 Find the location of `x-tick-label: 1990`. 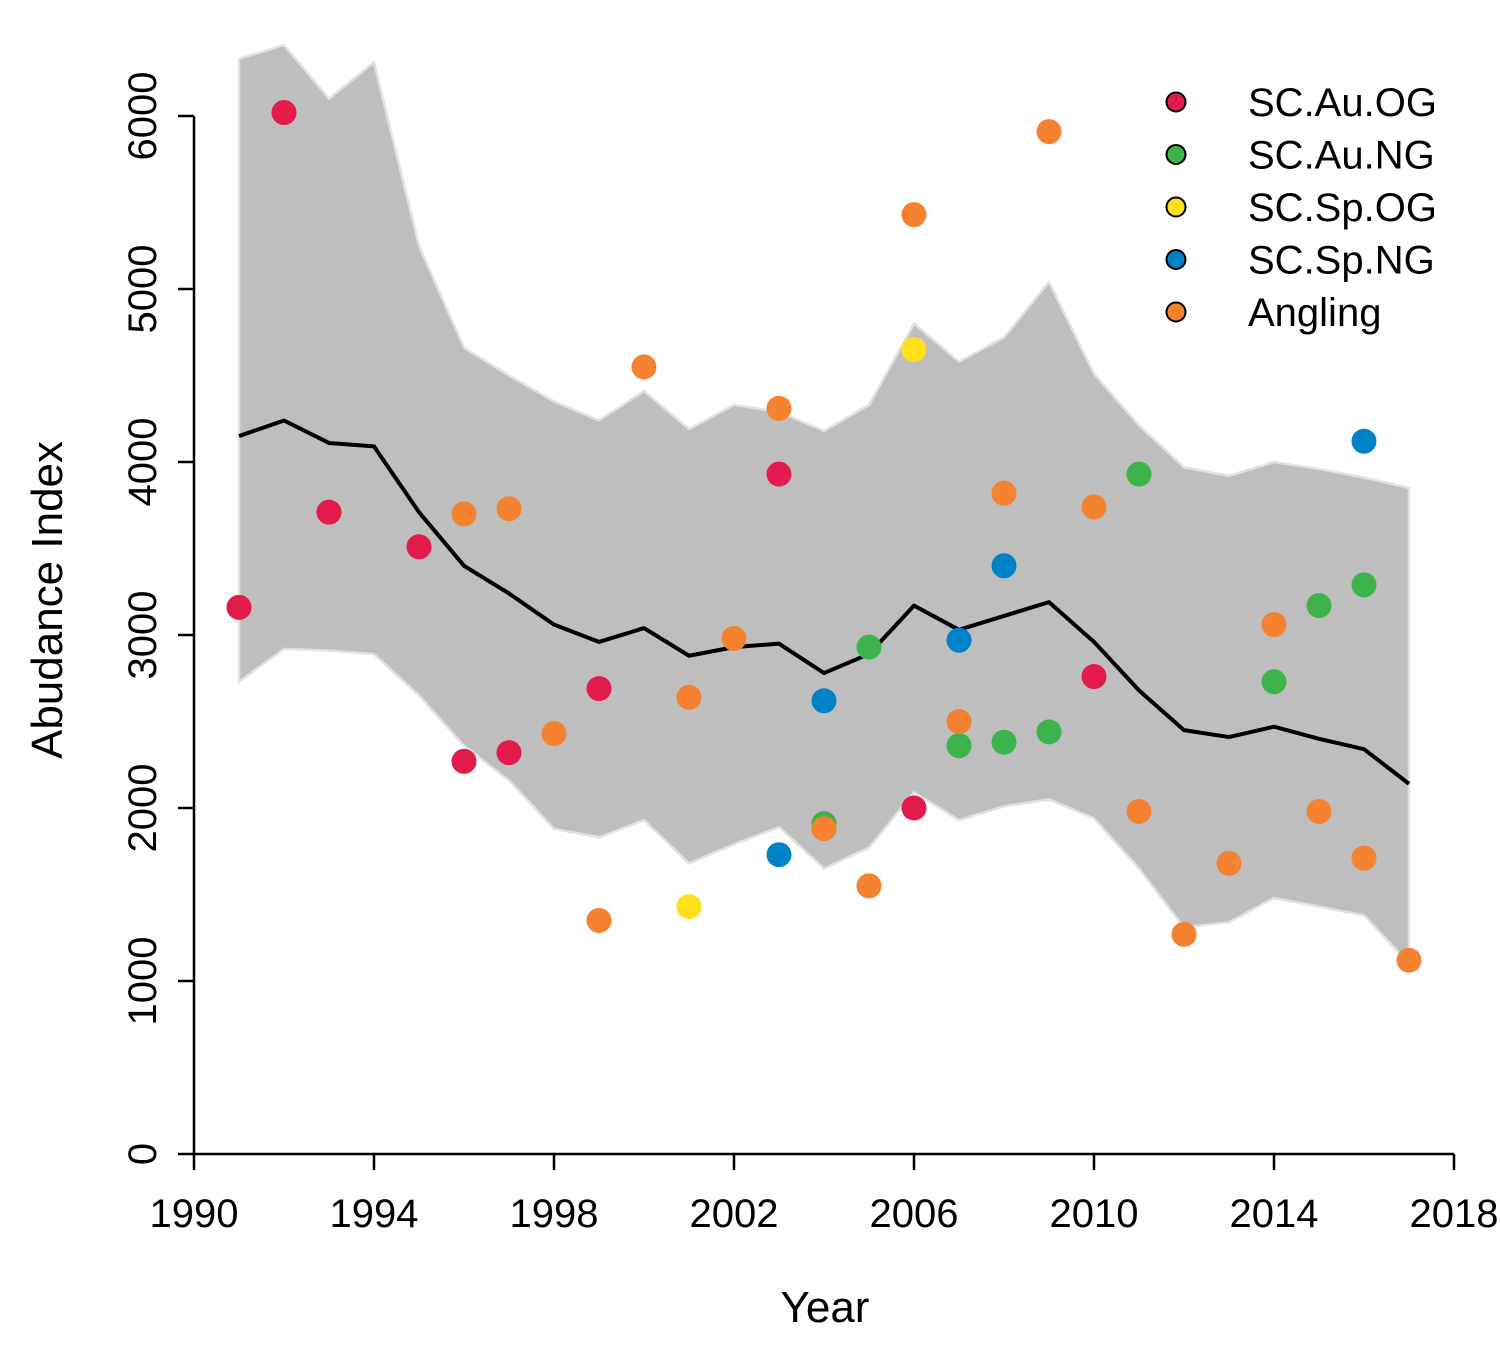

x-tick-label: 1990 is located at coordinates (194, 1214).